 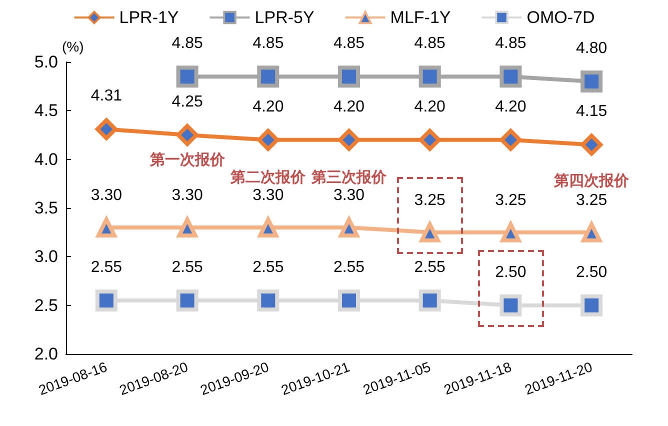 I want to click on y-tick-label: 3.0, so click(x=46, y=256).